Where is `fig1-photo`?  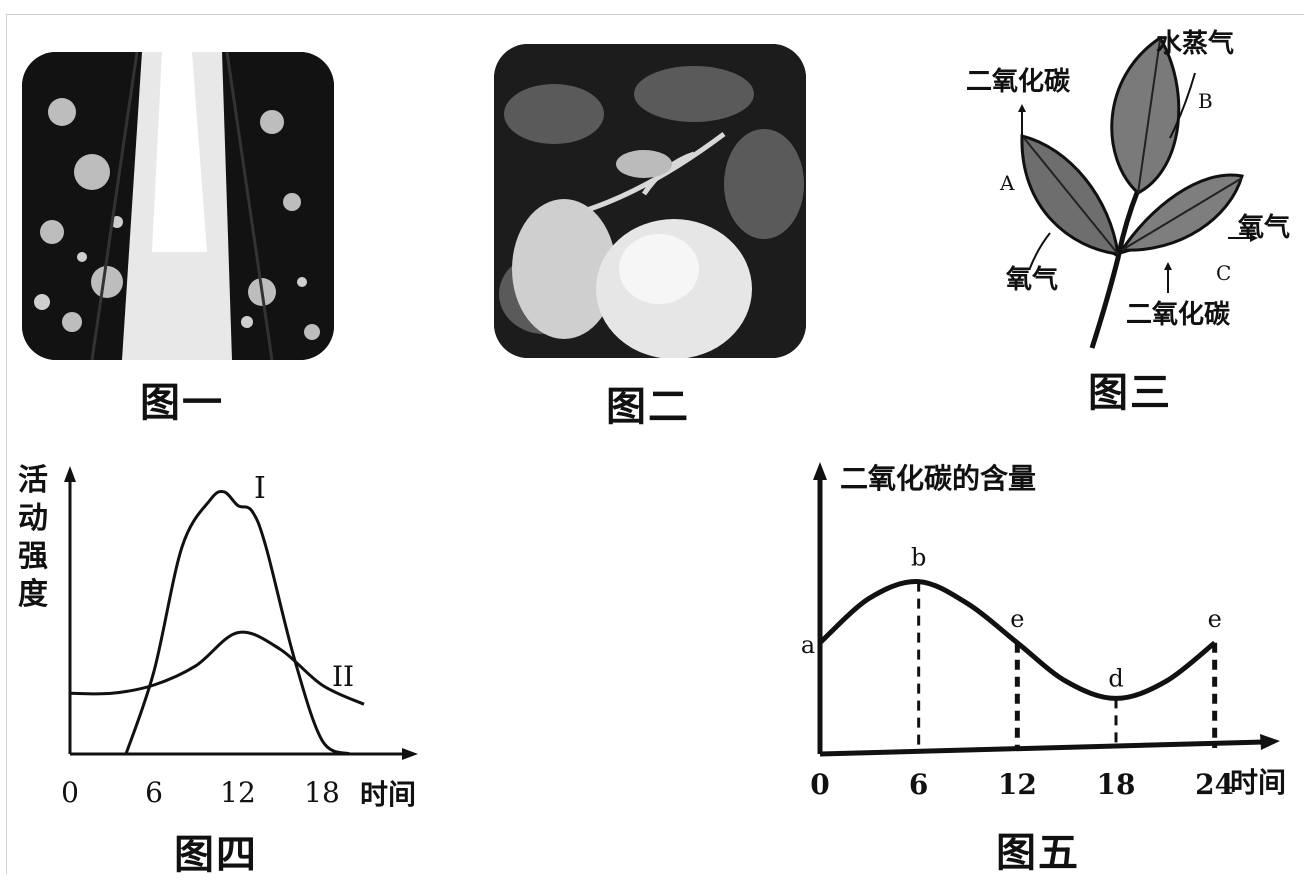 fig1-photo is located at coordinates (178, 206).